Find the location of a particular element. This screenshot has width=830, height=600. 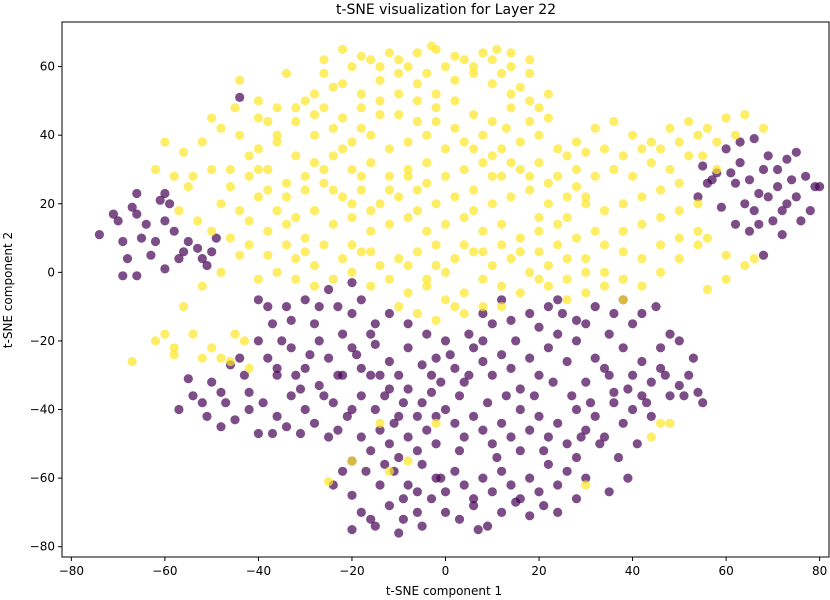

x-tick-label: 60 is located at coordinates (725, 571).